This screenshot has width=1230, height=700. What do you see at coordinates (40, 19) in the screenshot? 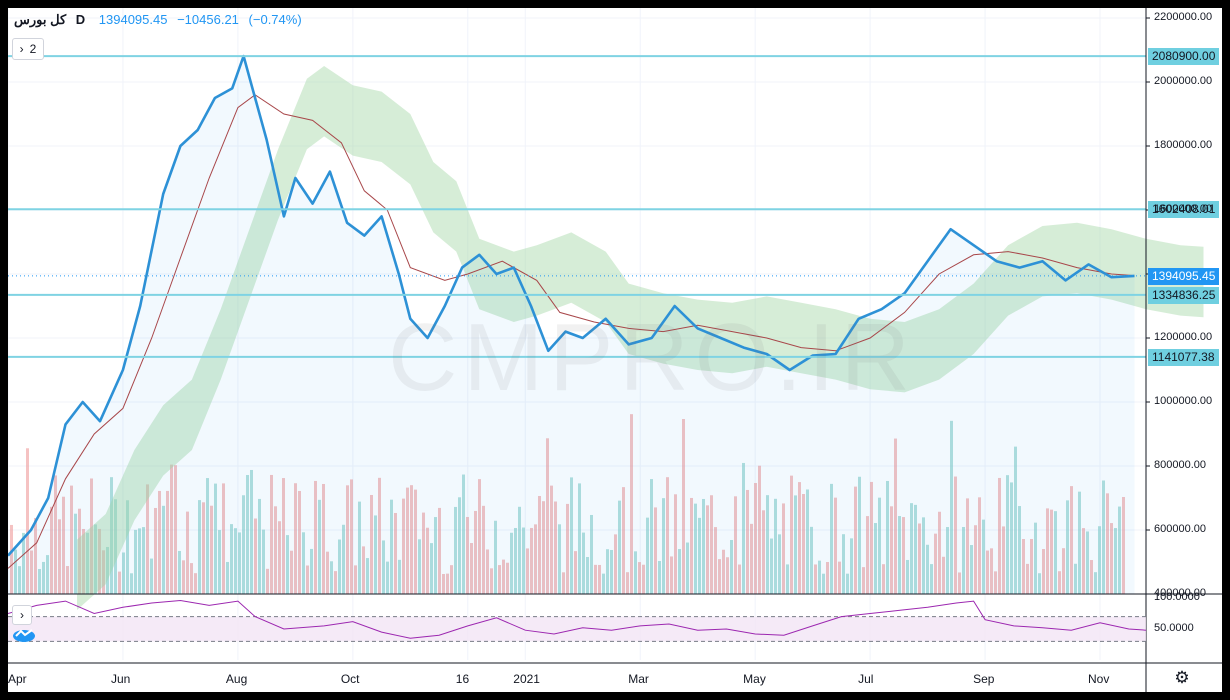
I see `symbol-name: کل بورس` at bounding box center [40, 19].